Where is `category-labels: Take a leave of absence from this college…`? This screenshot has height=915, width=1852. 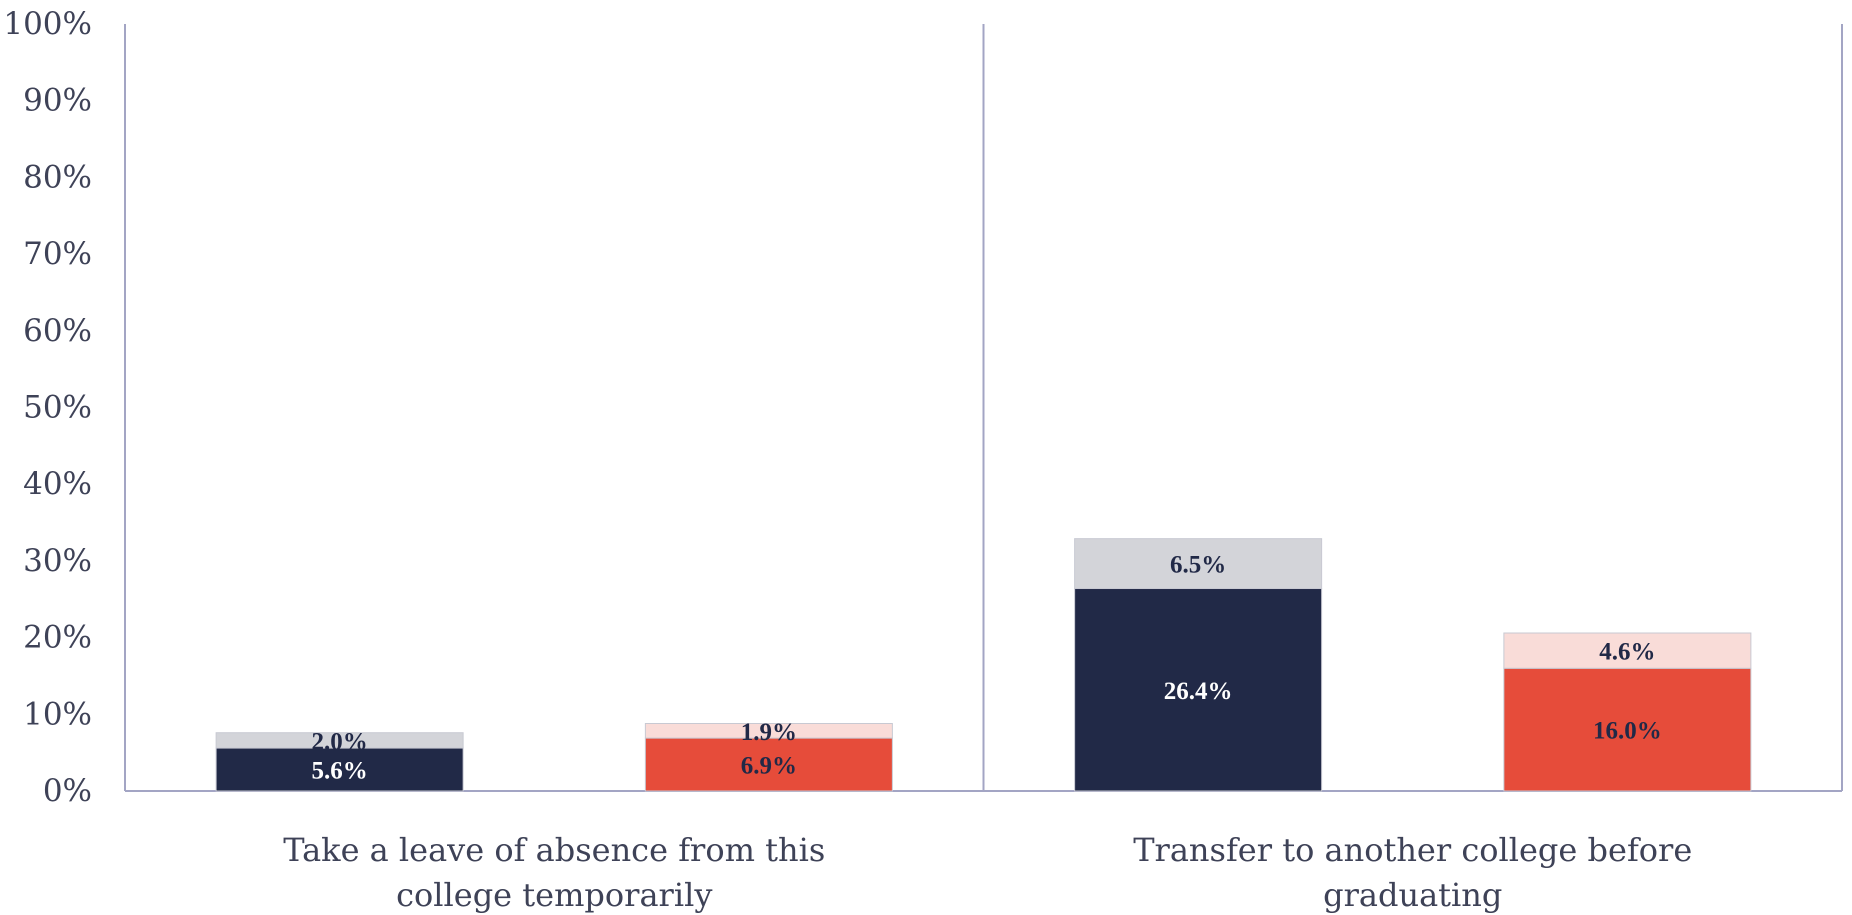 category-labels: Take a leave of absence from this college… is located at coordinates (987, 872).